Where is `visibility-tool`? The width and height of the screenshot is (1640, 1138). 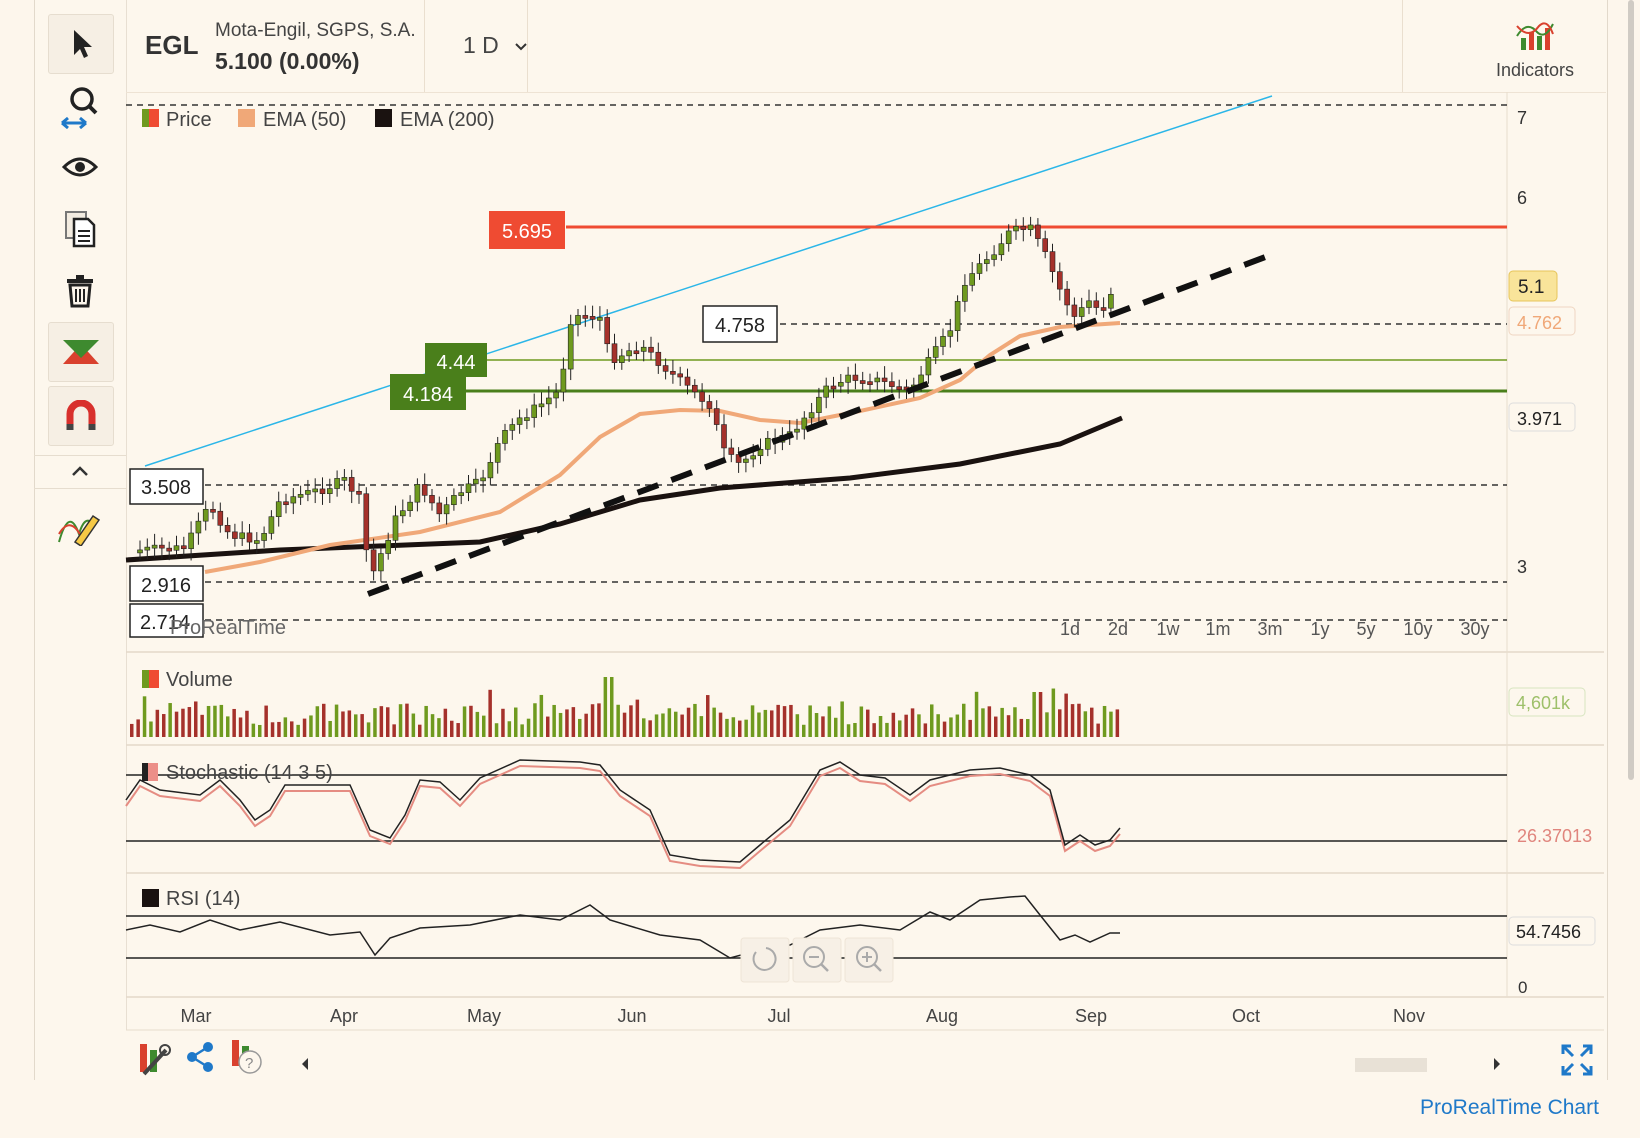
visibility-tool is located at coordinates (80, 167).